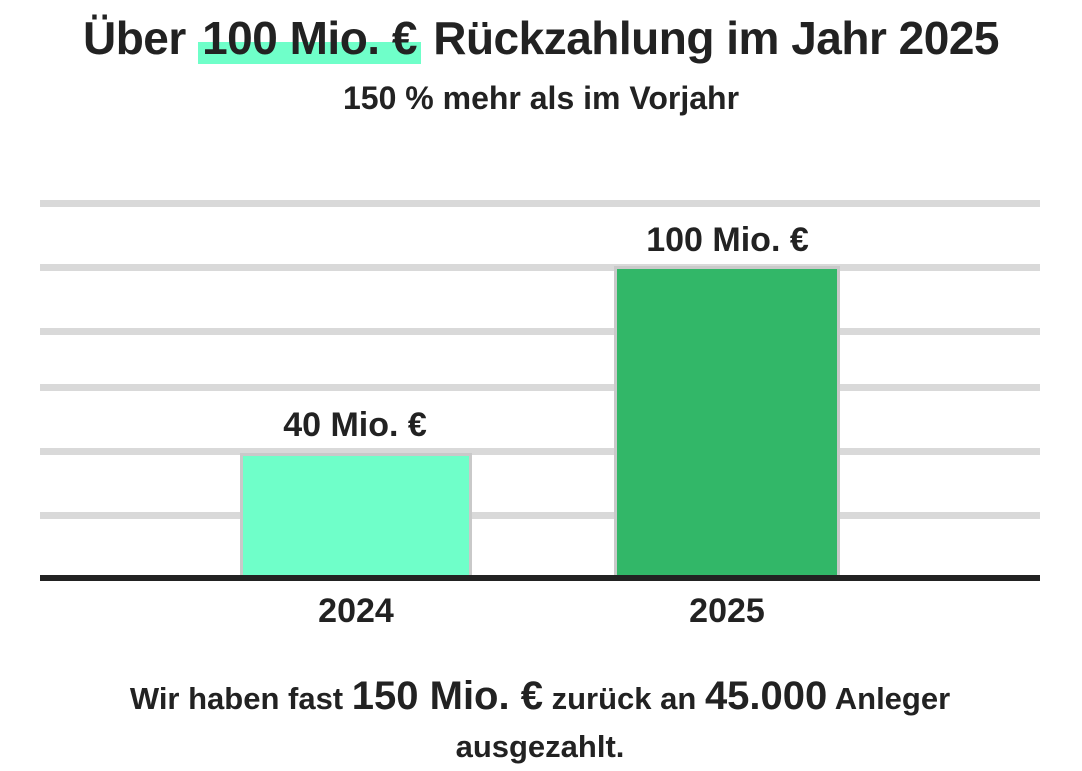  I want to click on x-tick-label-2024: 2024, so click(356, 611).